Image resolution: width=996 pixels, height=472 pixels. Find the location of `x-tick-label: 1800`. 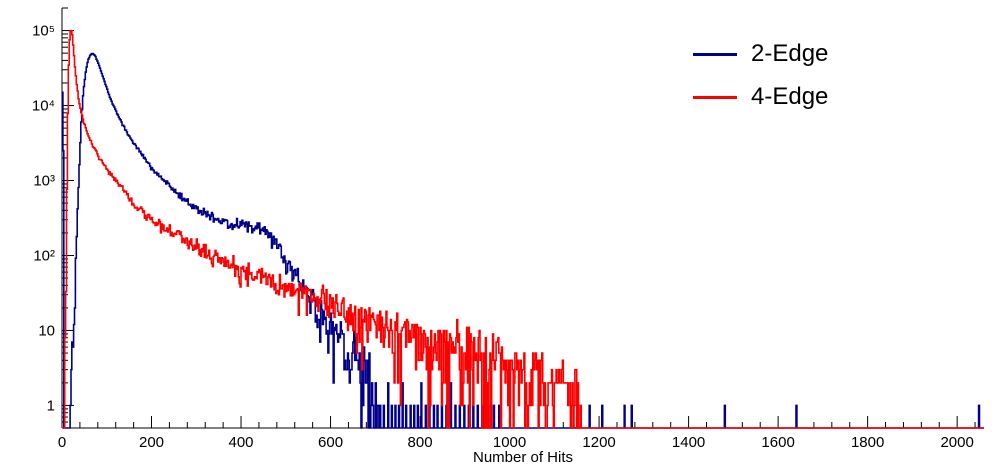

x-tick-label: 1800 is located at coordinates (867, 442).